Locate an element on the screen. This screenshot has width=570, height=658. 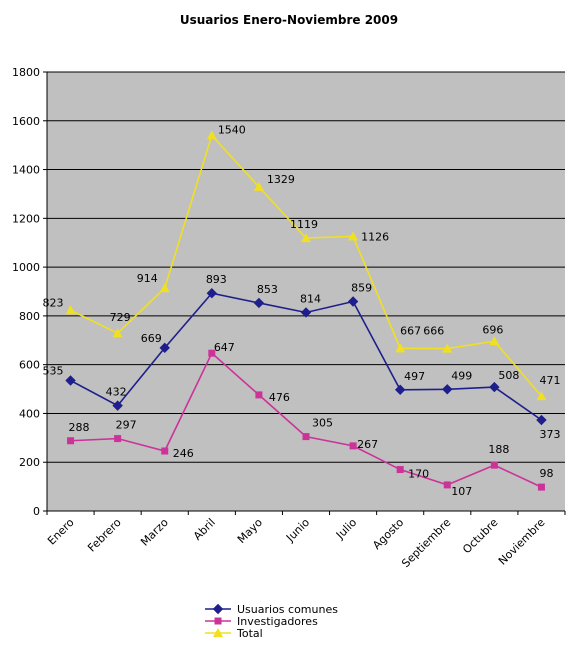
legend-item: Investigadores is located at coordinates (261, 621).